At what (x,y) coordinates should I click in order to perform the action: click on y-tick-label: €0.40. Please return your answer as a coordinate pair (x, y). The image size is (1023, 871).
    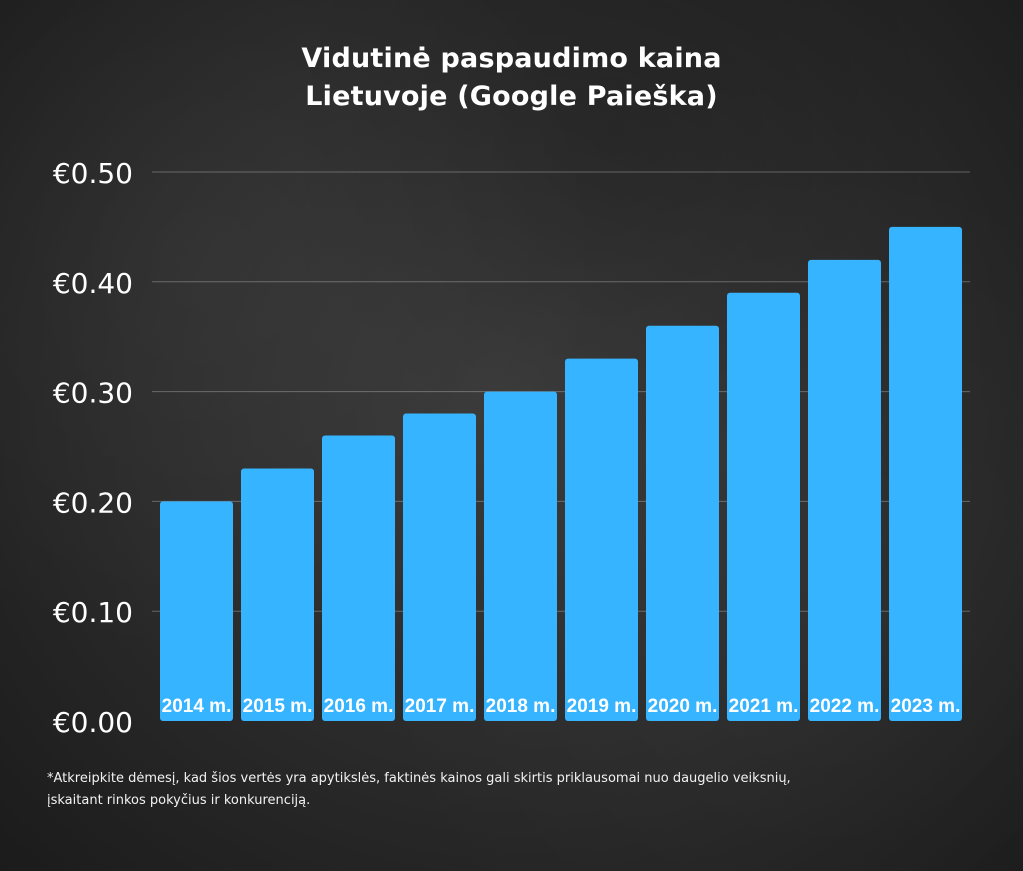
    Looking at the image, I should click on (93, 283).